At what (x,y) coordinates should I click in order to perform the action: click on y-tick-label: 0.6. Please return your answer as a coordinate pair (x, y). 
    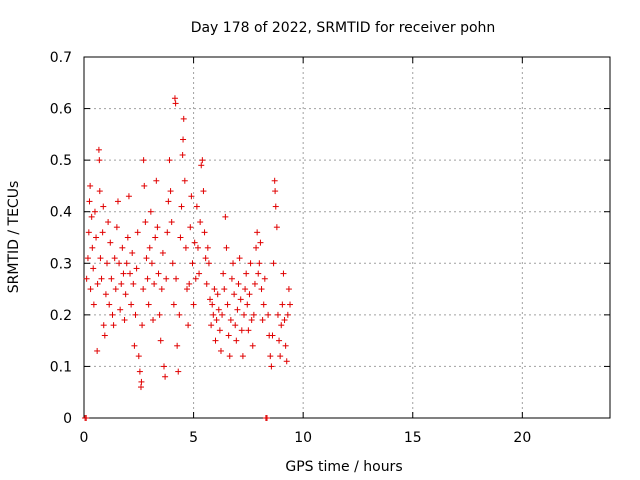
    Looking at the image, I should click on (61, 110).